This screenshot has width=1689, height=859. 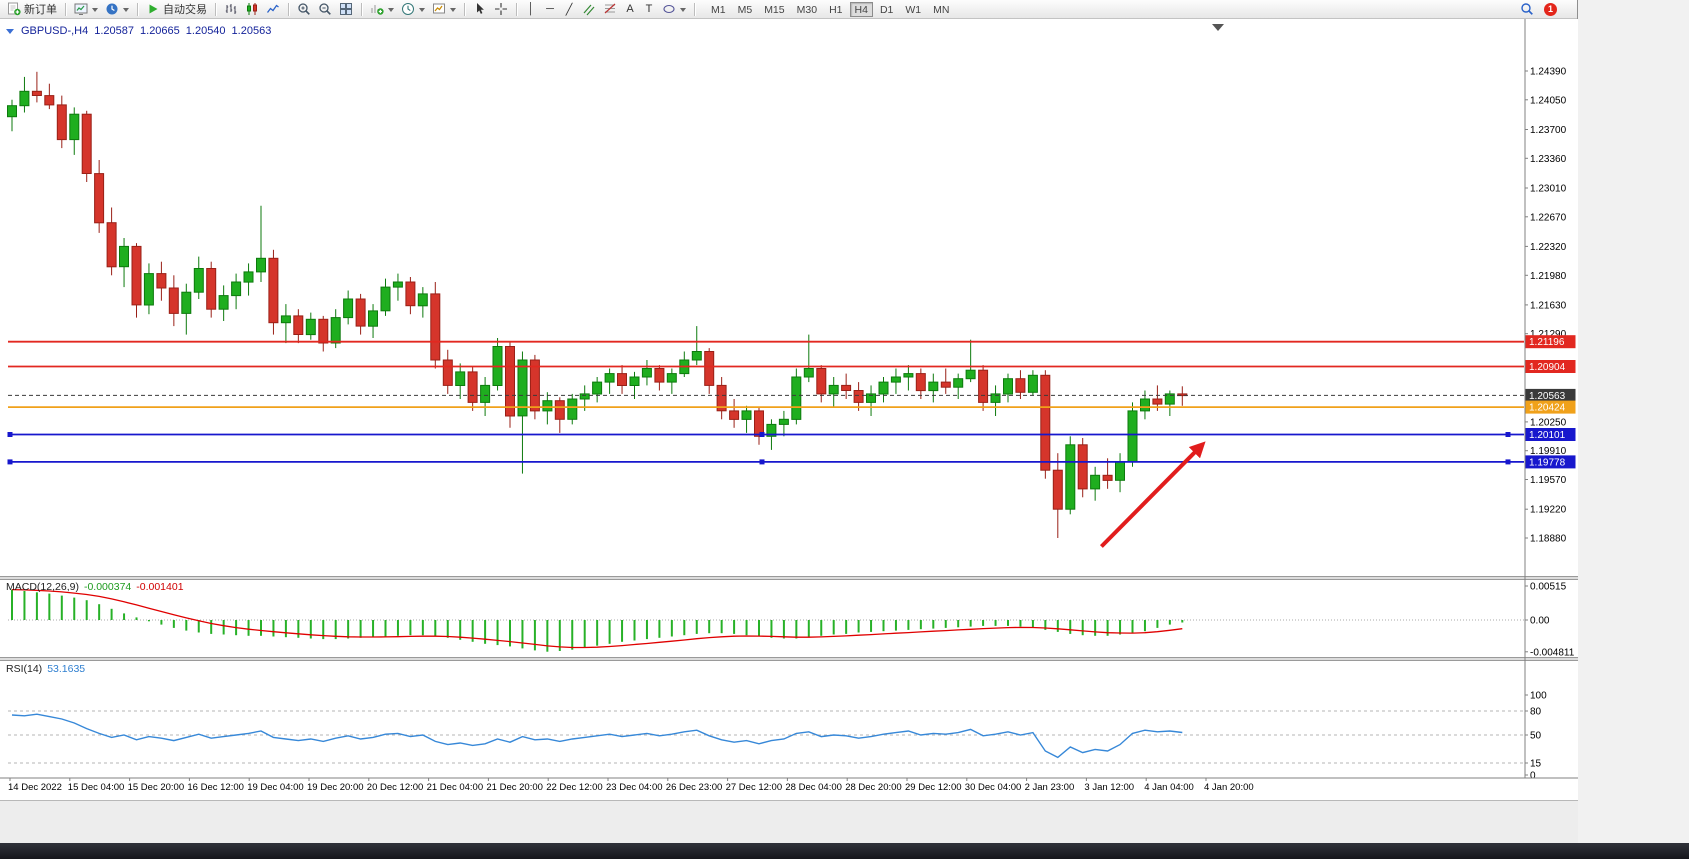 I want to click on shapes-icon, so click(x=669, y=9).